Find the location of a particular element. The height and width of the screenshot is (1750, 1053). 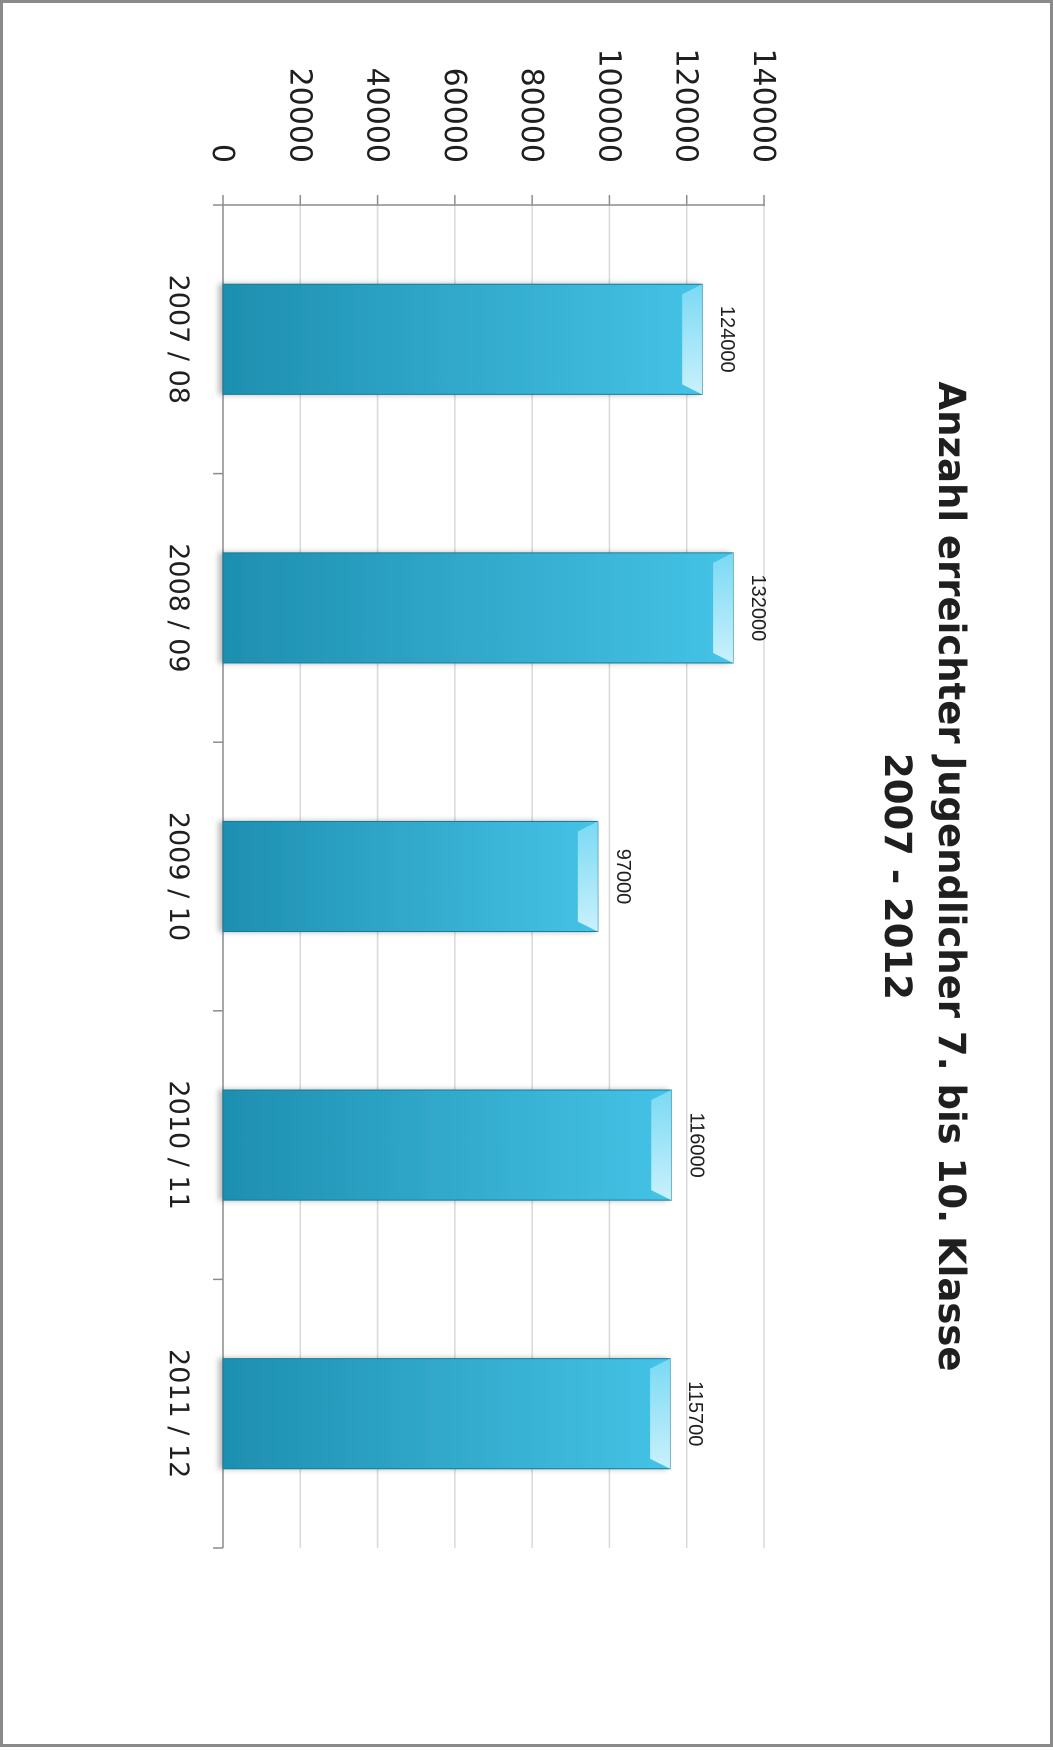

category-label: 2009 / 10 is located at coordinates (178, 876).